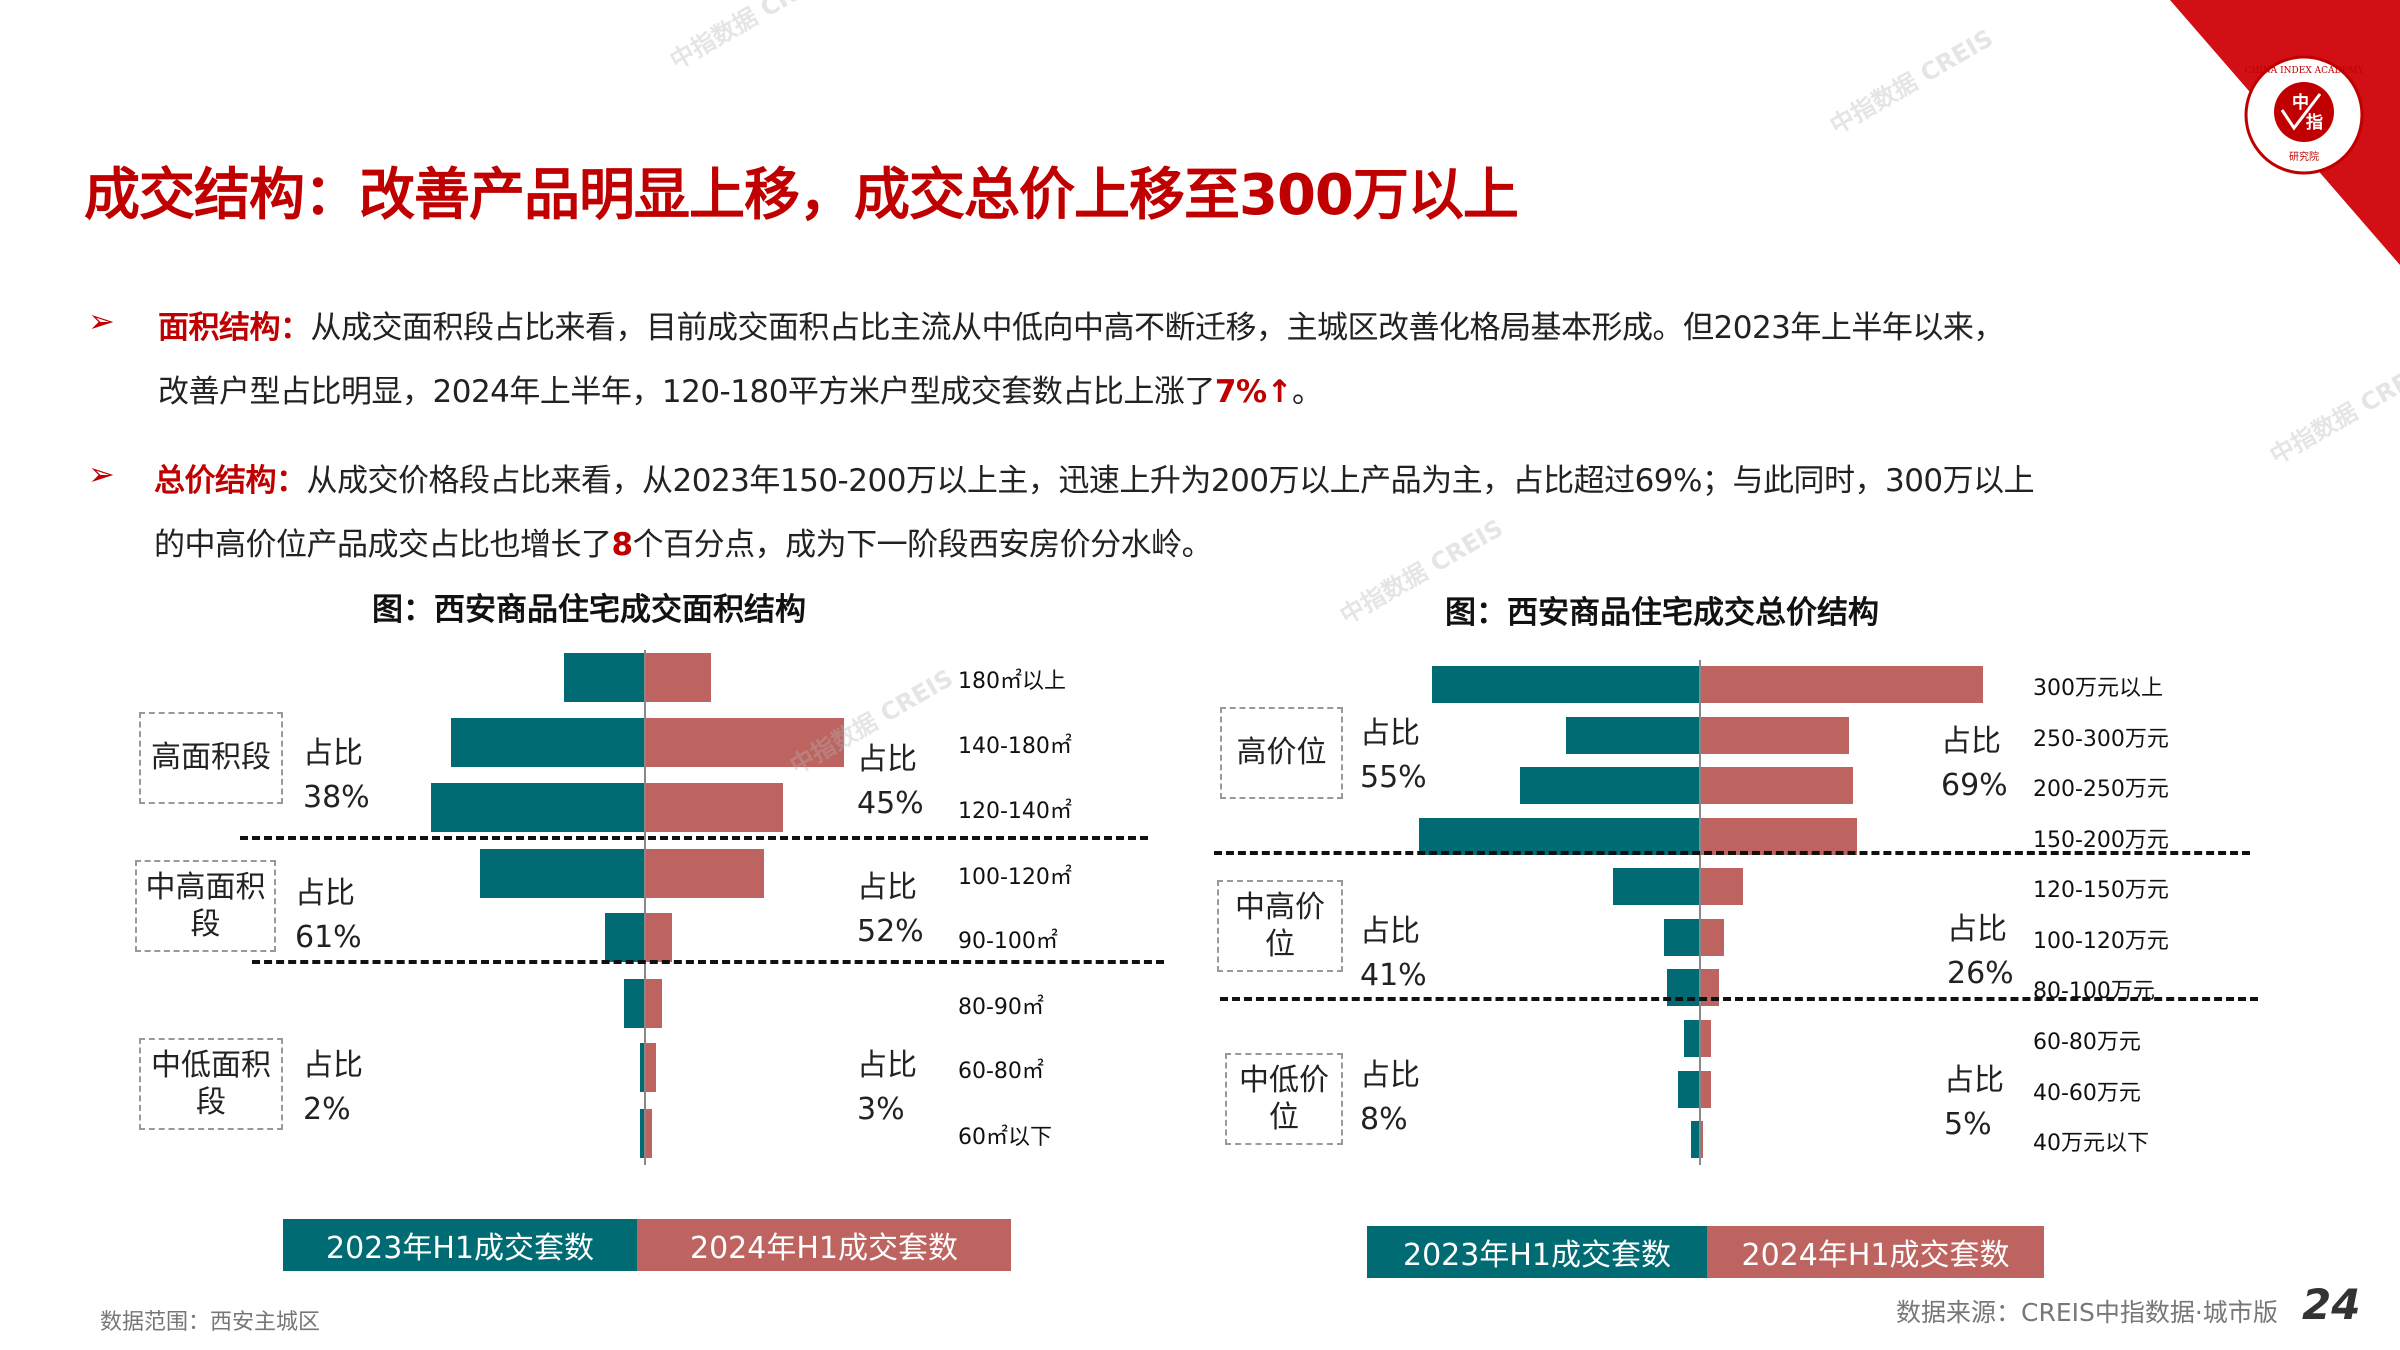 Image resolution: width=2400 pixels, height=1350 pixels. I want to click on bullet-label: 面积结构：, so click(234, 328).